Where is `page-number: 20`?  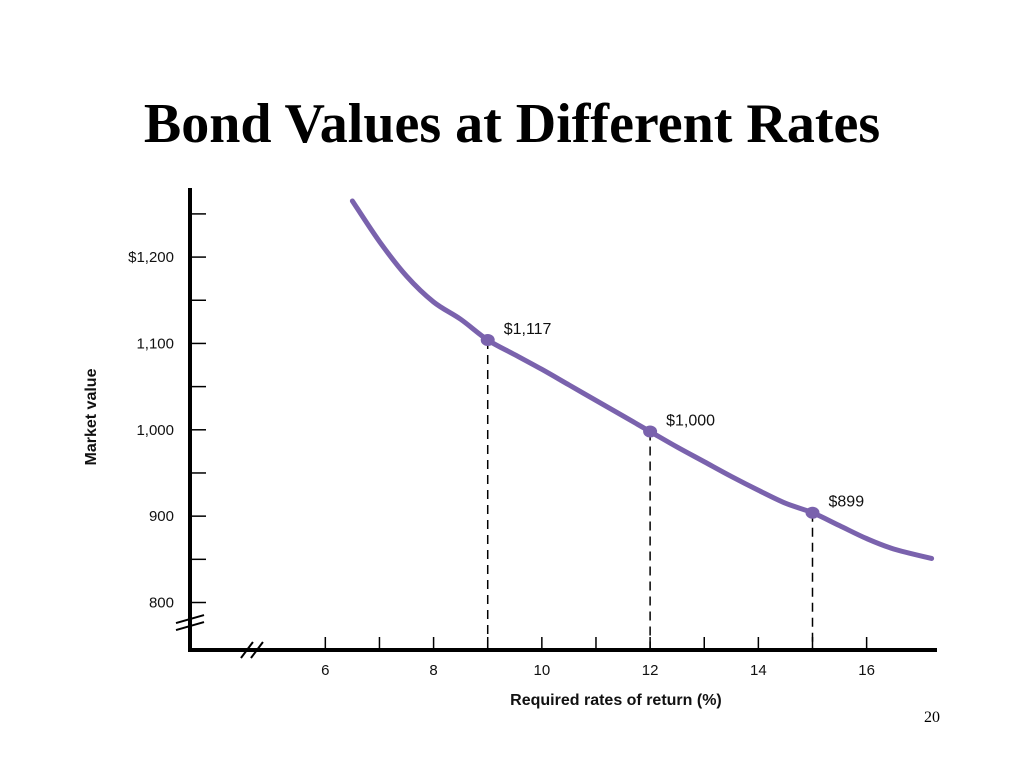
page-number: 20 is located at coordinates (932, 717).